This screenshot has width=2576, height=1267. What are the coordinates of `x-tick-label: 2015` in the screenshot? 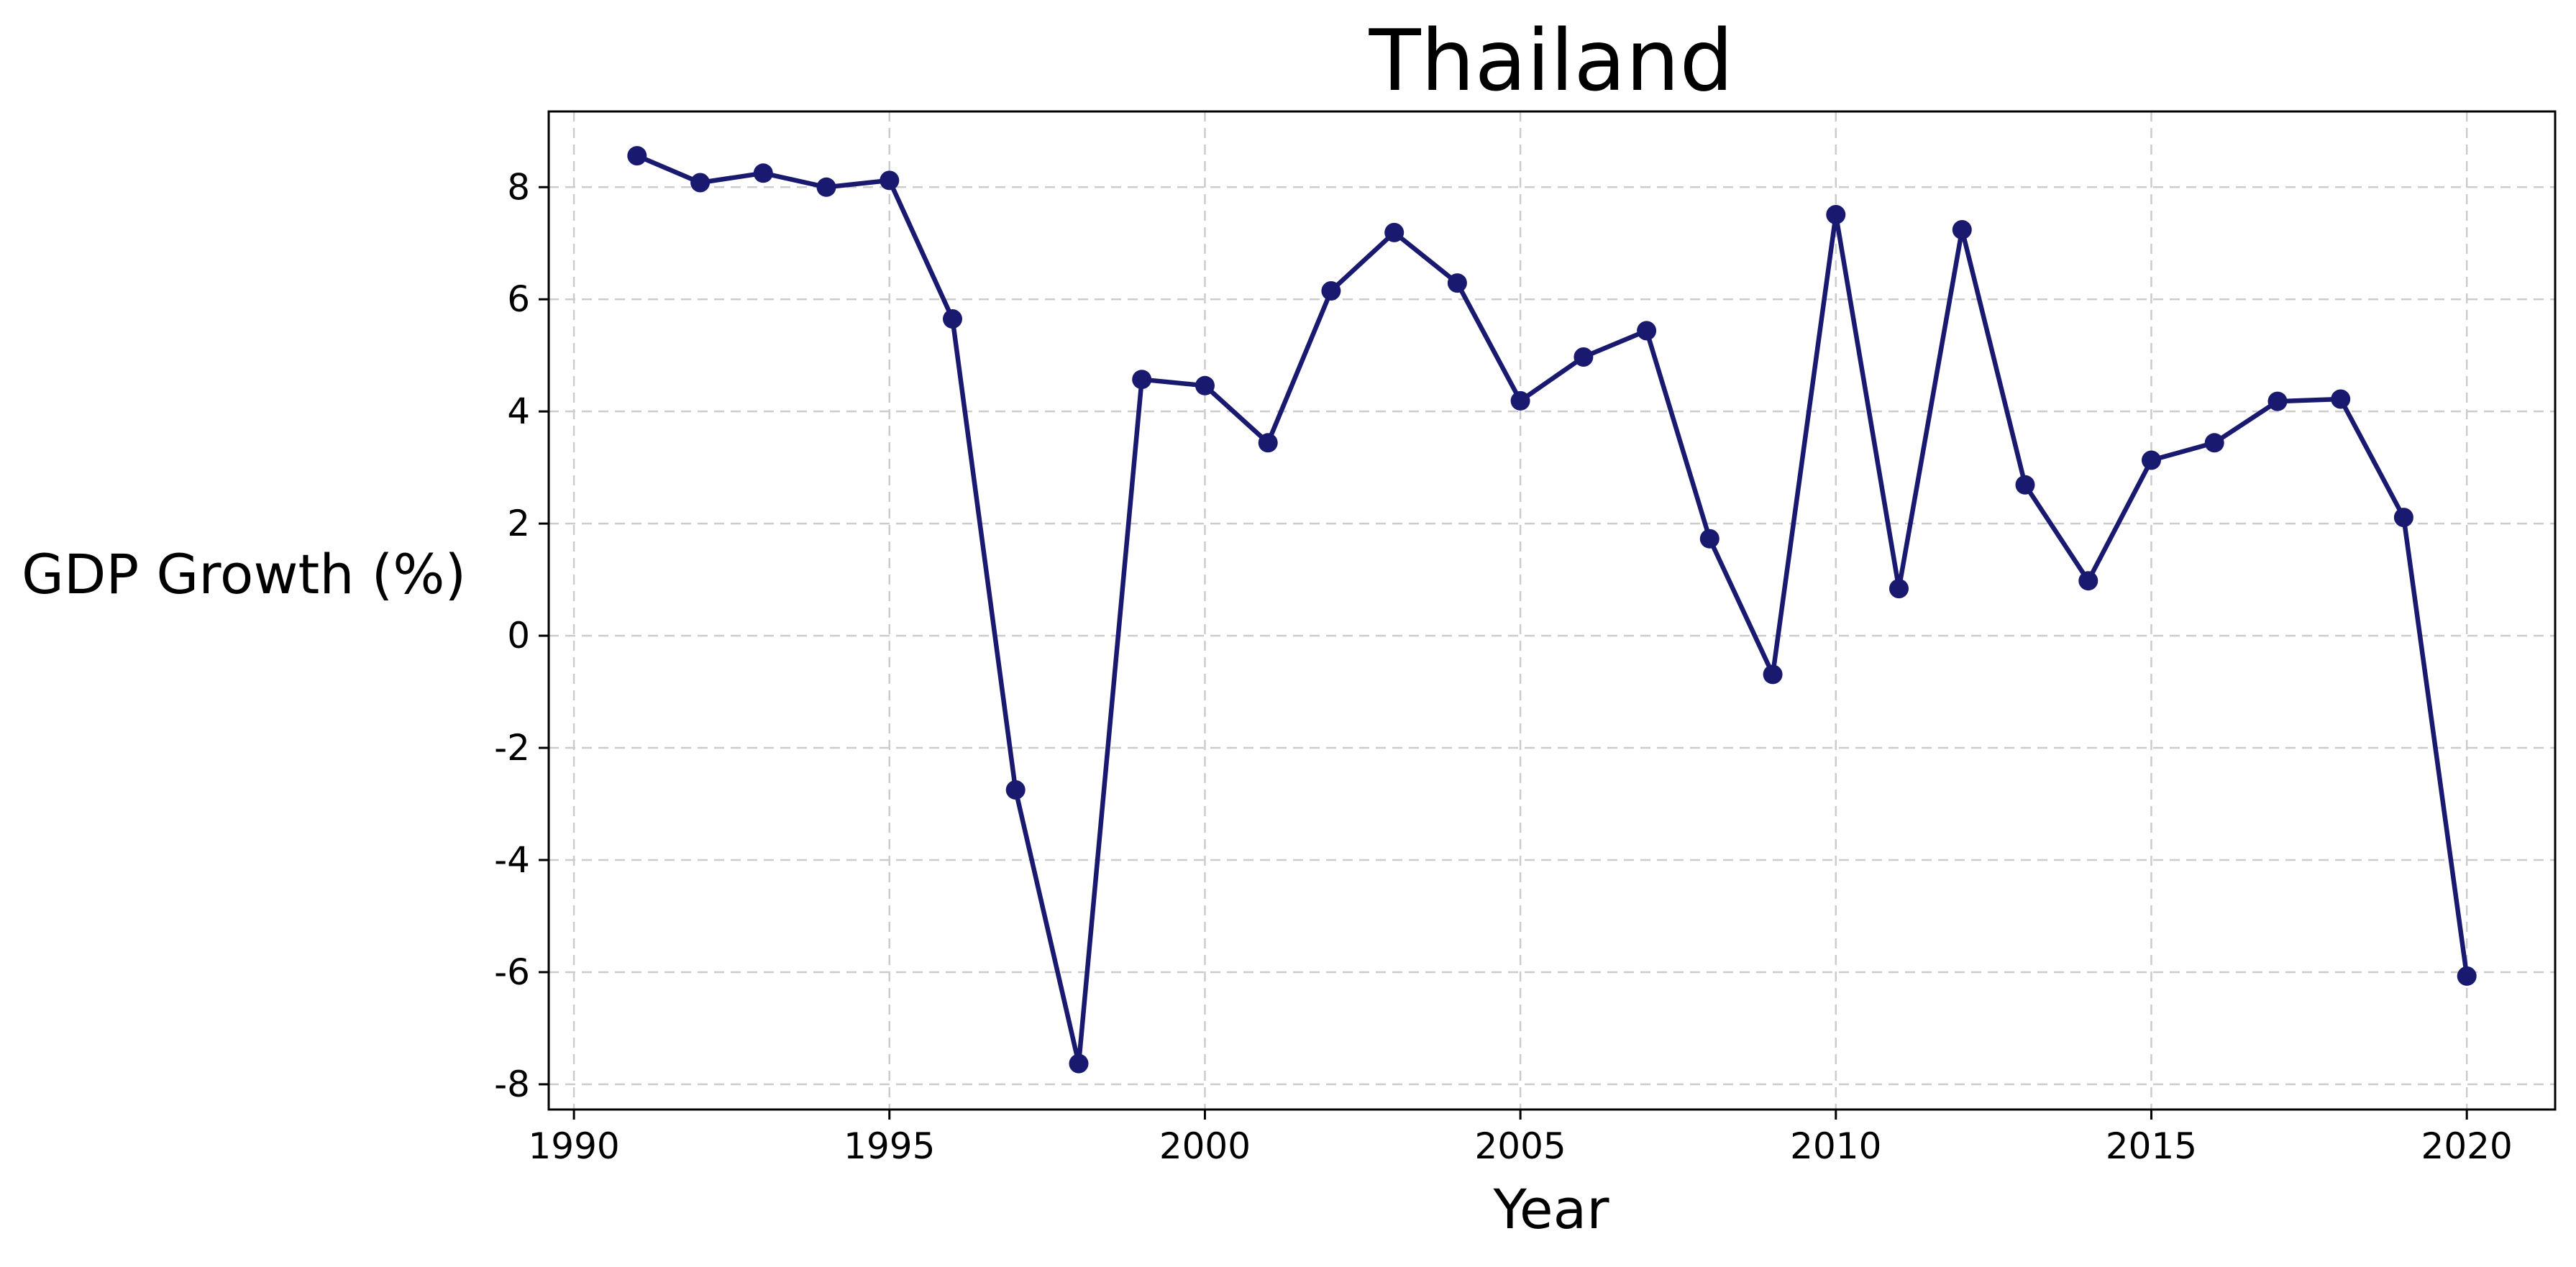 It's located at (2151, 1146).